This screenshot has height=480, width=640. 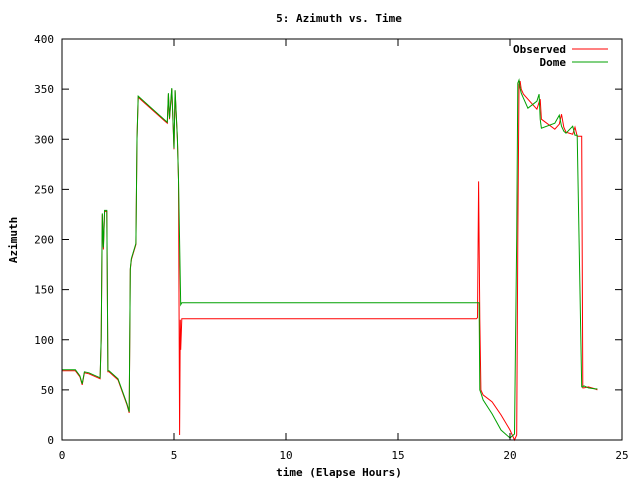 What do you see at coordinates (47, 390) in the screenshot?
I see `y-tick-label: 50` at bounding box center [47, 390].